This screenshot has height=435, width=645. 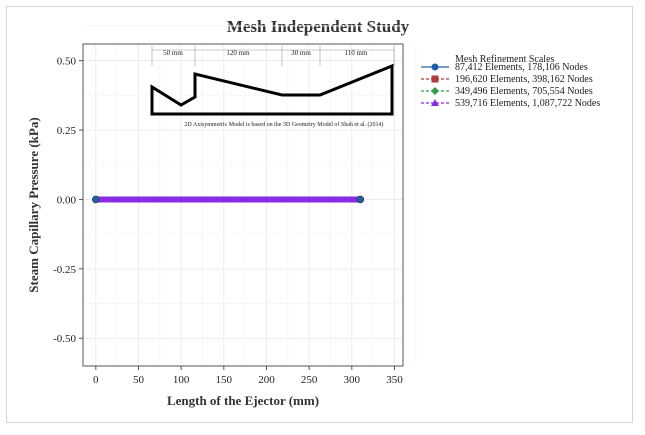 What do you see at coordinates (356, 53) in the screenshot?
I see `inset-dimension-label-4: 110 mm` at bounding box center [356, 53].